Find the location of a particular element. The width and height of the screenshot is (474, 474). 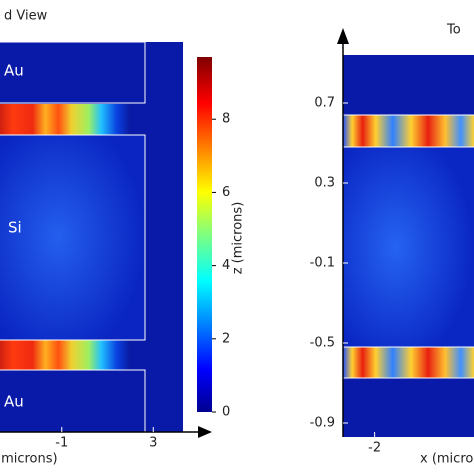

colorbar-tick-label: 4 is located at coordinates (226, 265).